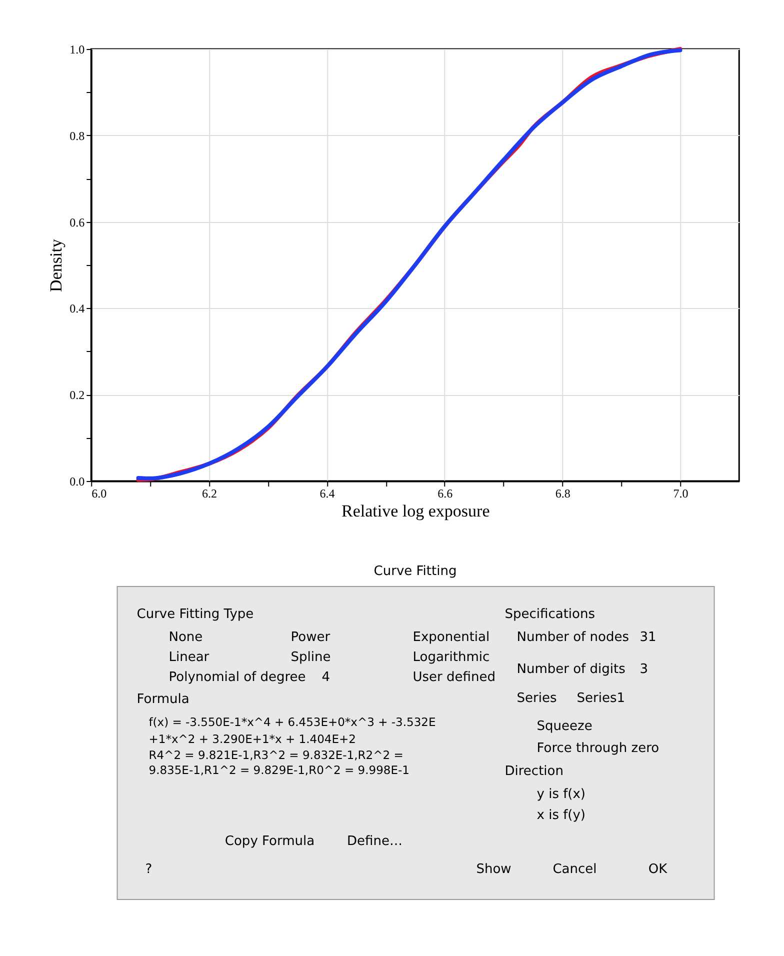  What do you see at coordinates (598, 748) in the screenshot?
I see `text: Force through zero` at bounding box center [598, 748].